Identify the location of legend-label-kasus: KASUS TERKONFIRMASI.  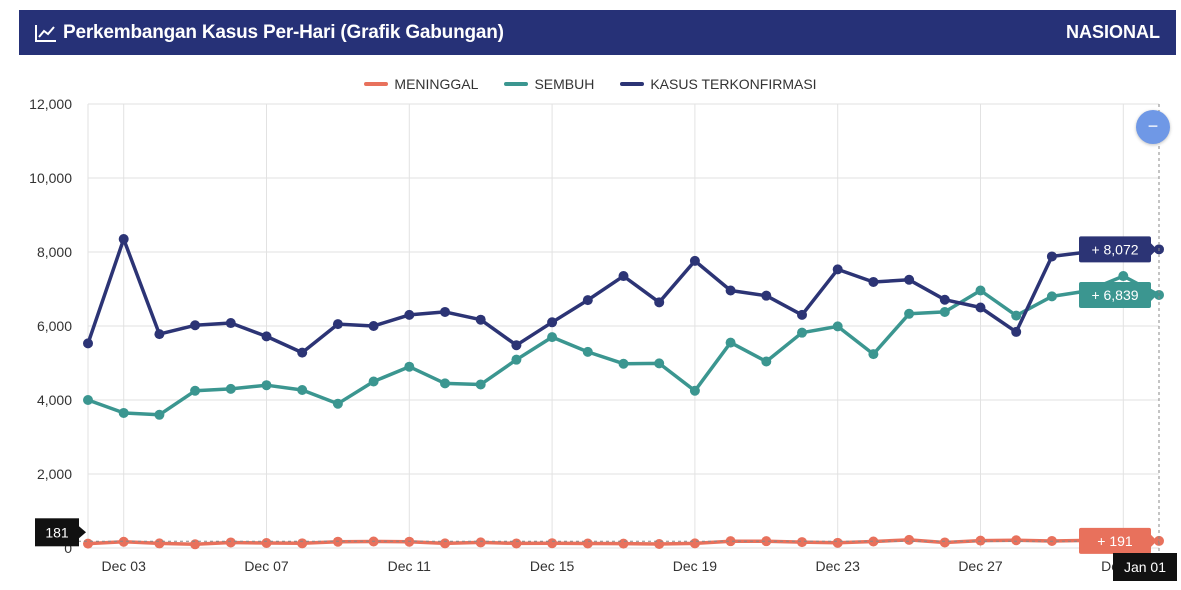
(733, 84).